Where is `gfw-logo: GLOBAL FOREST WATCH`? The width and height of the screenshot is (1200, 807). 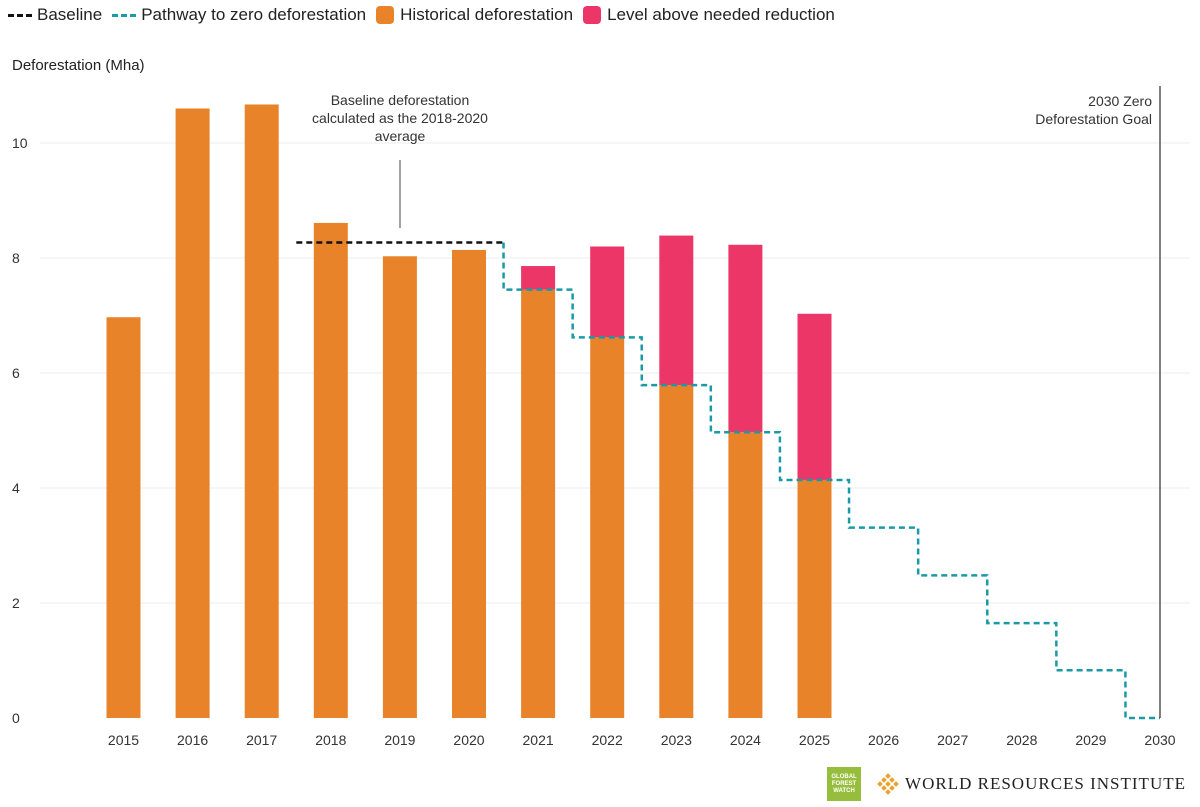
gfw-logo: GLOBAL FOREST WATCH is located at coordinates (844, 784).